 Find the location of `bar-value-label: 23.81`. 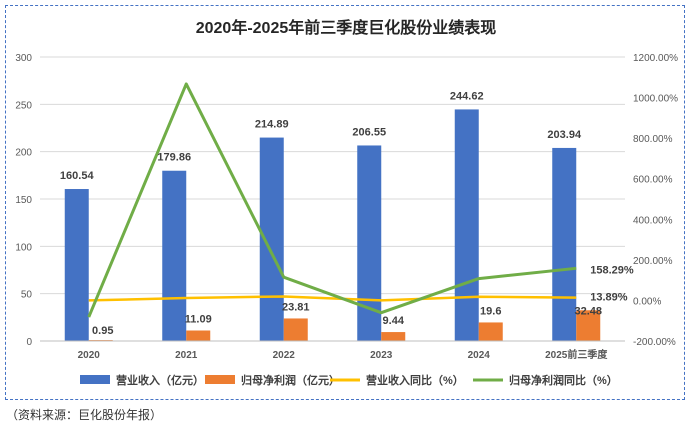

bar-value-label: 23.81 is located at coordinates (296, 307).